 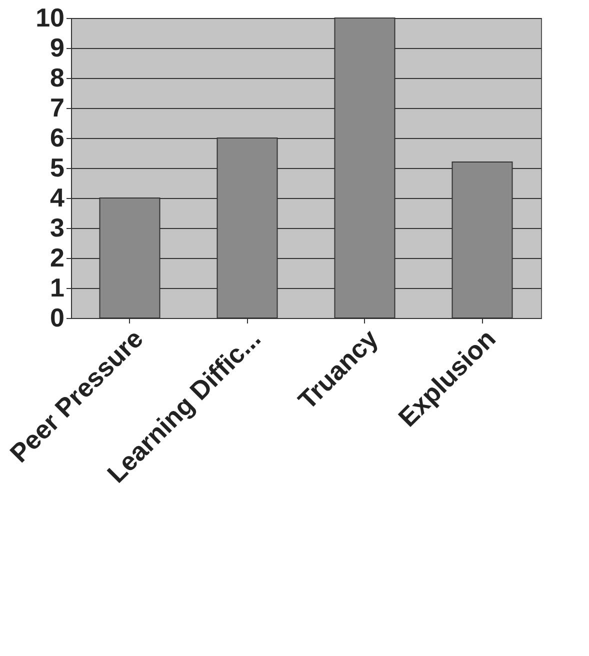 What do you see at coordinates (57, 227) in the screenshot?
I see `y-tick-label: 3` at bounding box center [57, 227].